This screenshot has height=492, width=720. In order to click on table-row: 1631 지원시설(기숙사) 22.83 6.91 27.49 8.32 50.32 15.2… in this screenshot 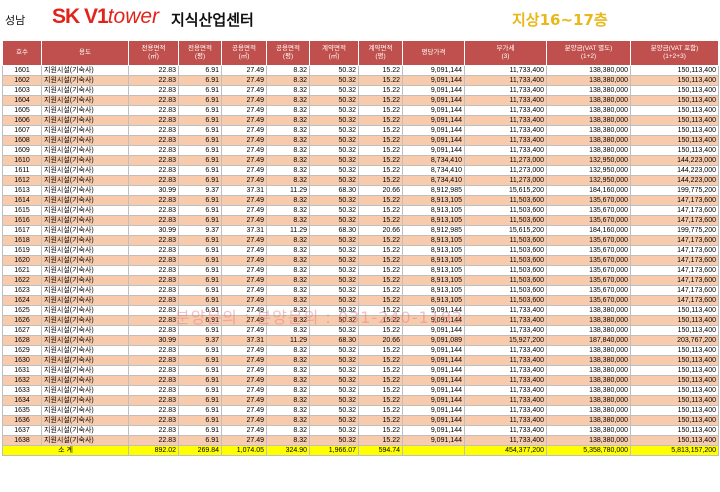, I will do `click(360, 370)`.